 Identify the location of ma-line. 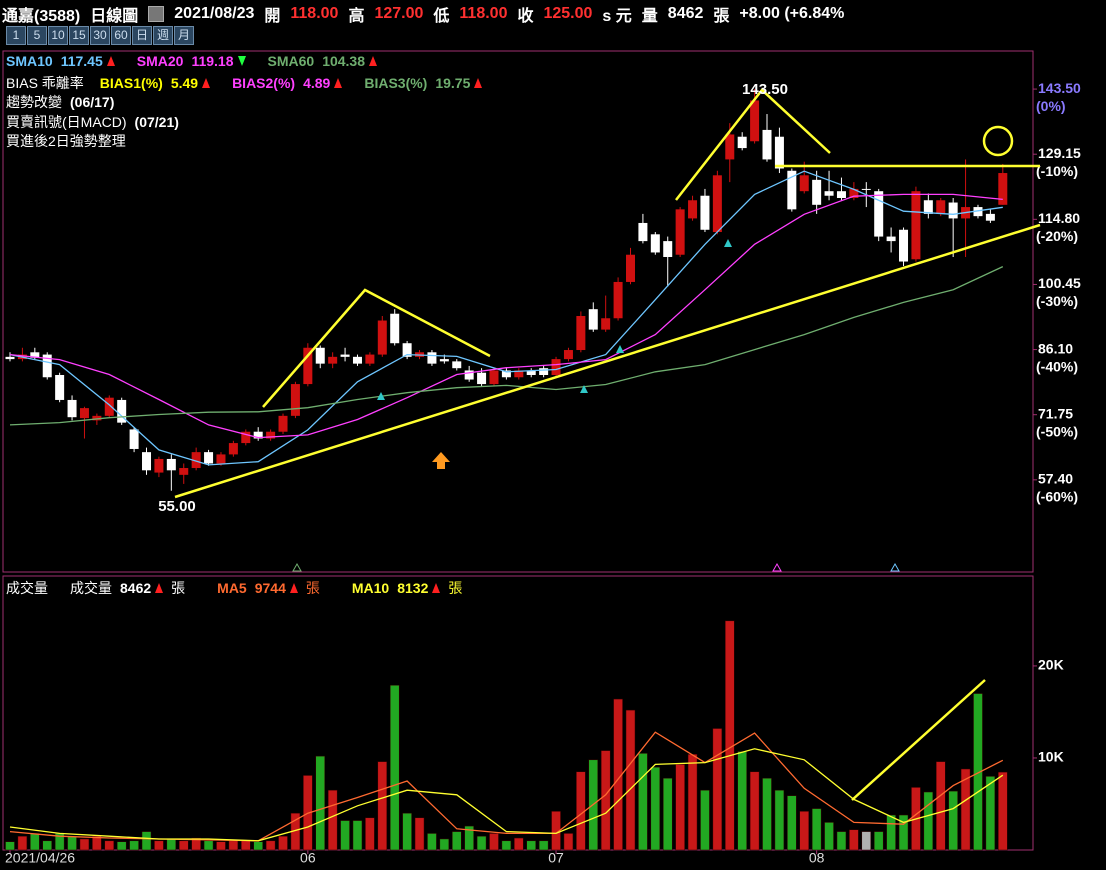
(506, 786).